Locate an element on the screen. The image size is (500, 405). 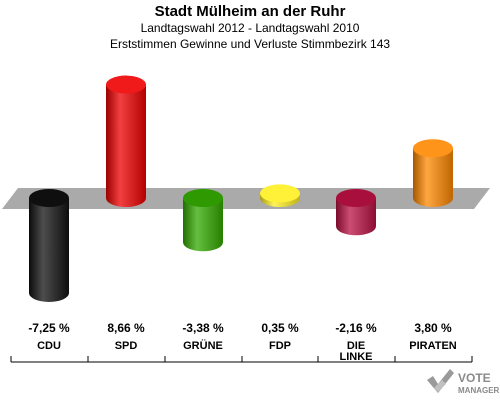
checkmark-icon: VOTE MANAGER is located at coordinates (463, 382).